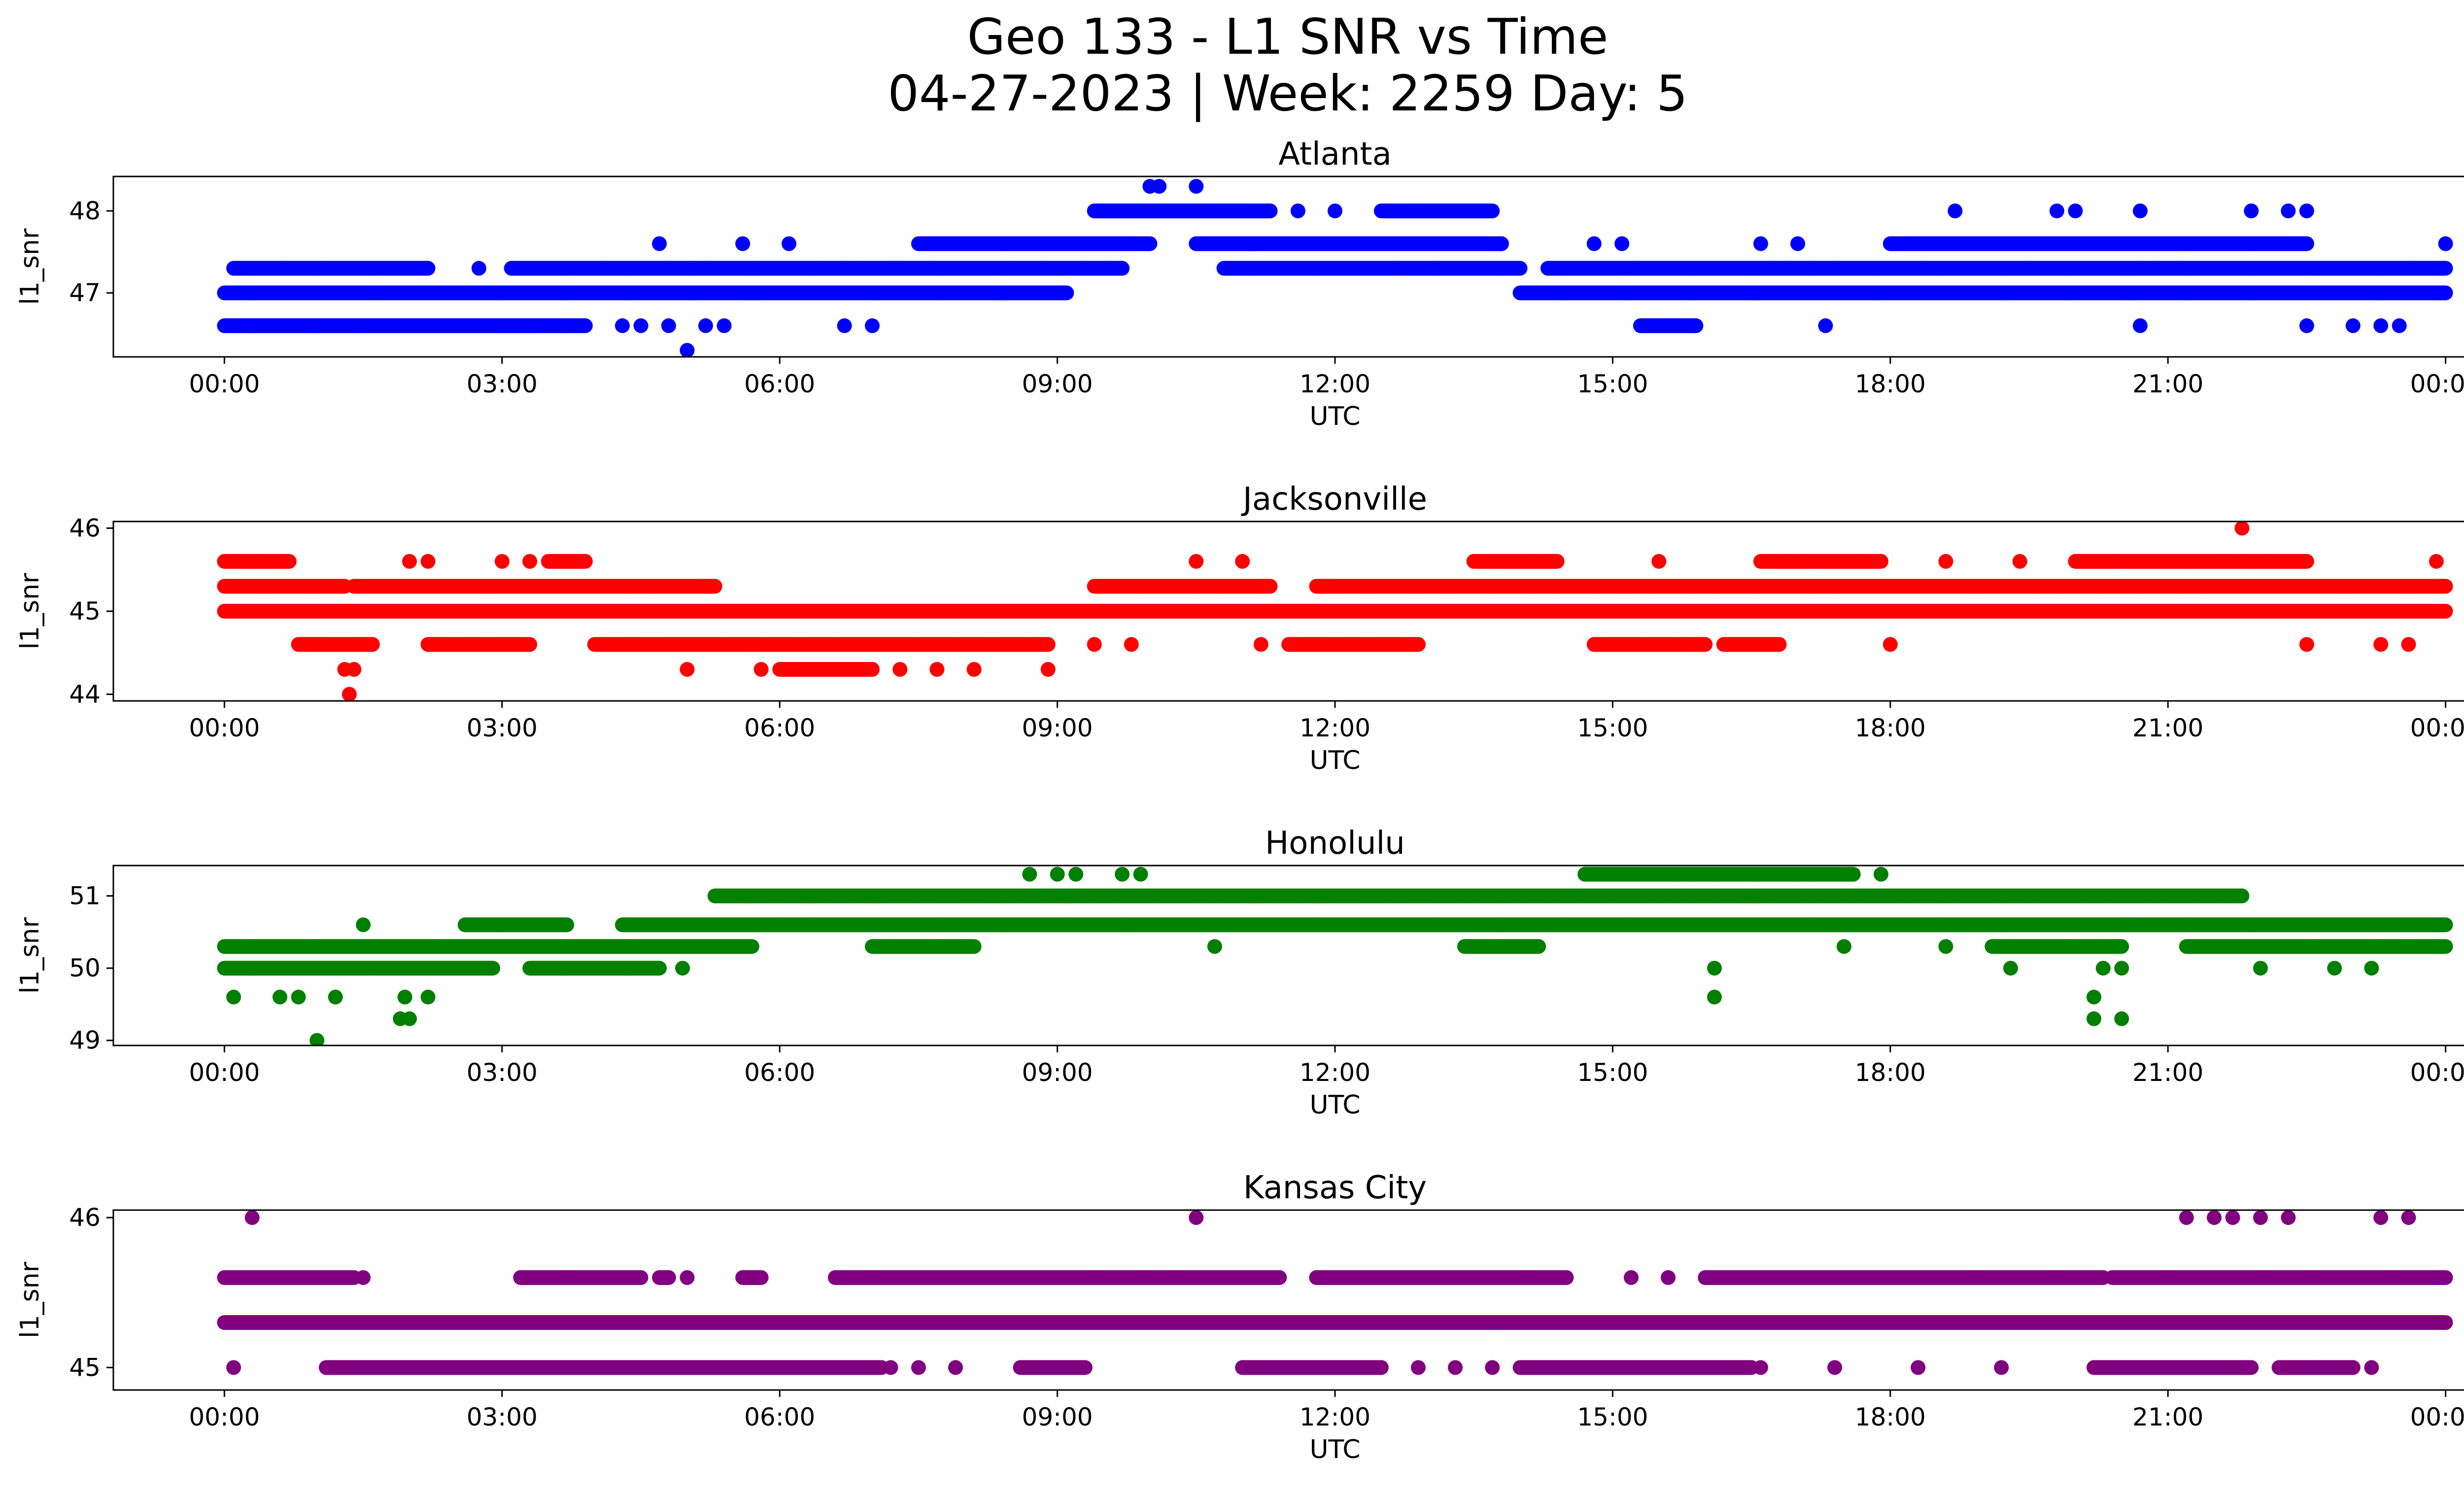 The image size is (2464, 1495). Describe the element at coordinates (1232, 37) in the screenshot. I see `figure-title: Geo 133 - L1 SNR vs Time` at that location.